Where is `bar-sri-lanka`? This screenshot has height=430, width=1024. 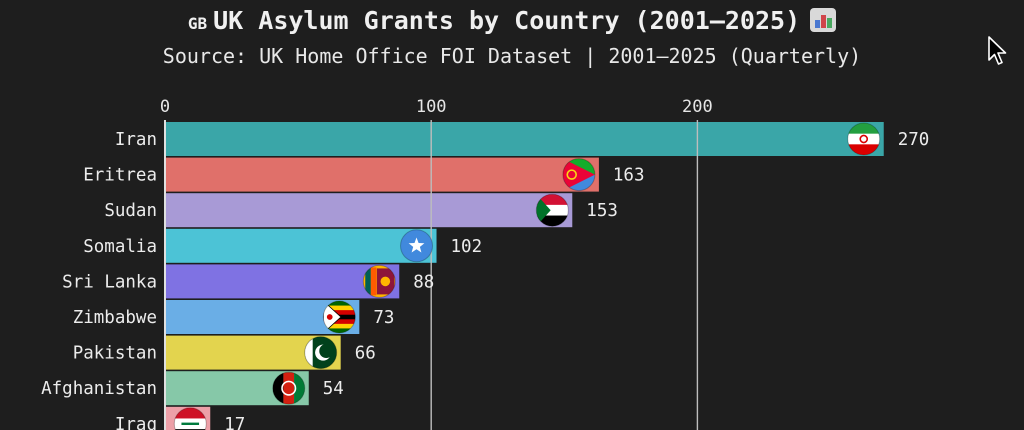 bar-sri-lanka is located at coordinates (282, 281).